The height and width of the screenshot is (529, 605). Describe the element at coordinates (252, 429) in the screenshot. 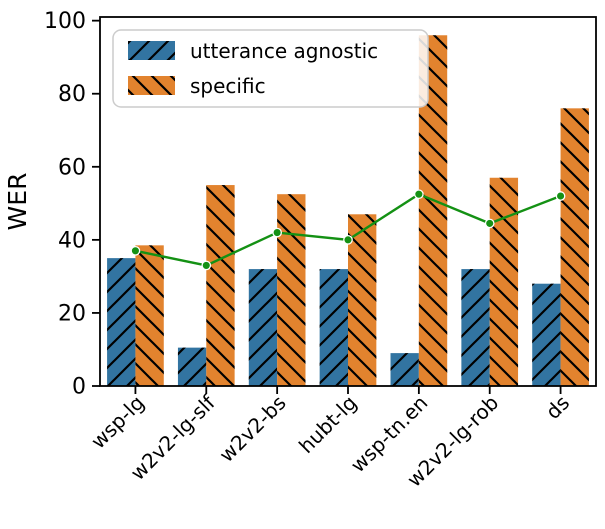

I see `x-tick-label-w2v2-bs: w2v2-bs` at that location.